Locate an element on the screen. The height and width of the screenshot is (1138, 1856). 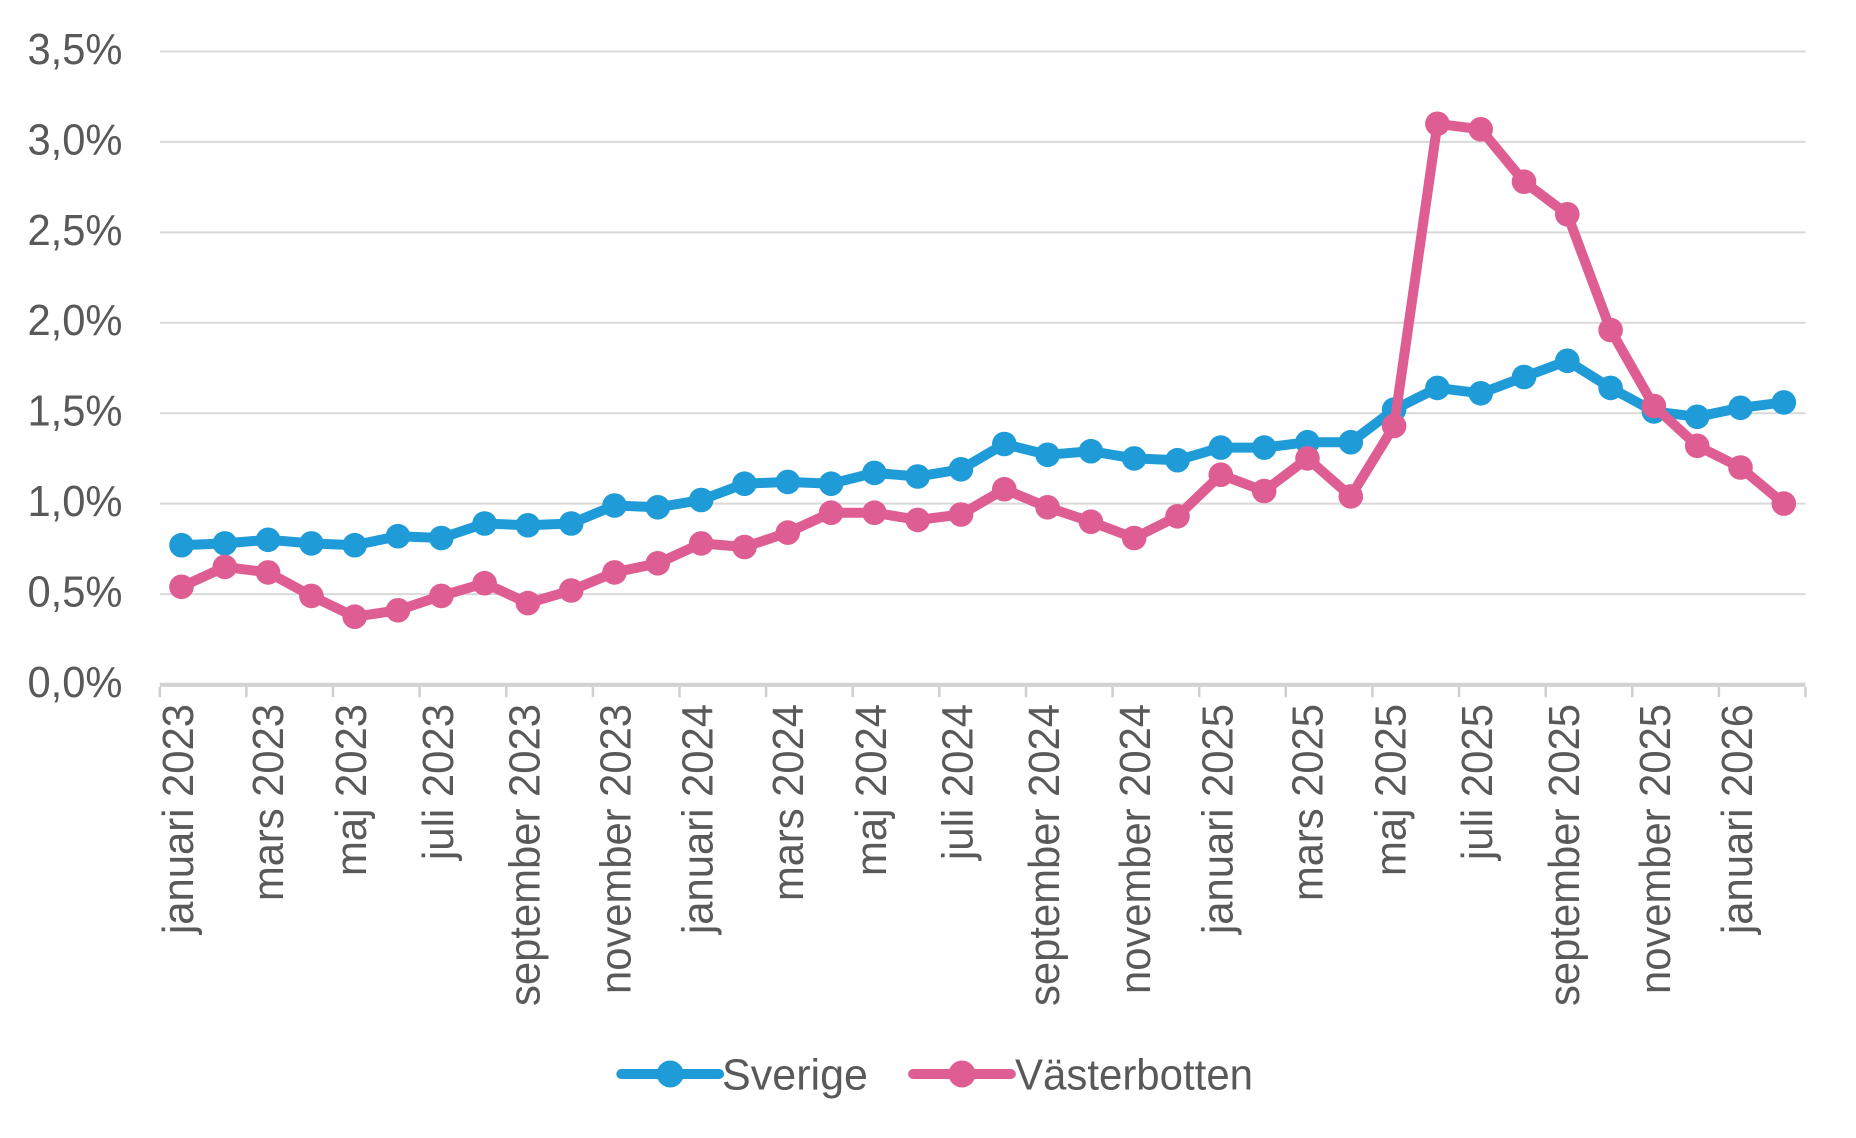
svg-text: 0,0% is located at coordinates (75, 682).